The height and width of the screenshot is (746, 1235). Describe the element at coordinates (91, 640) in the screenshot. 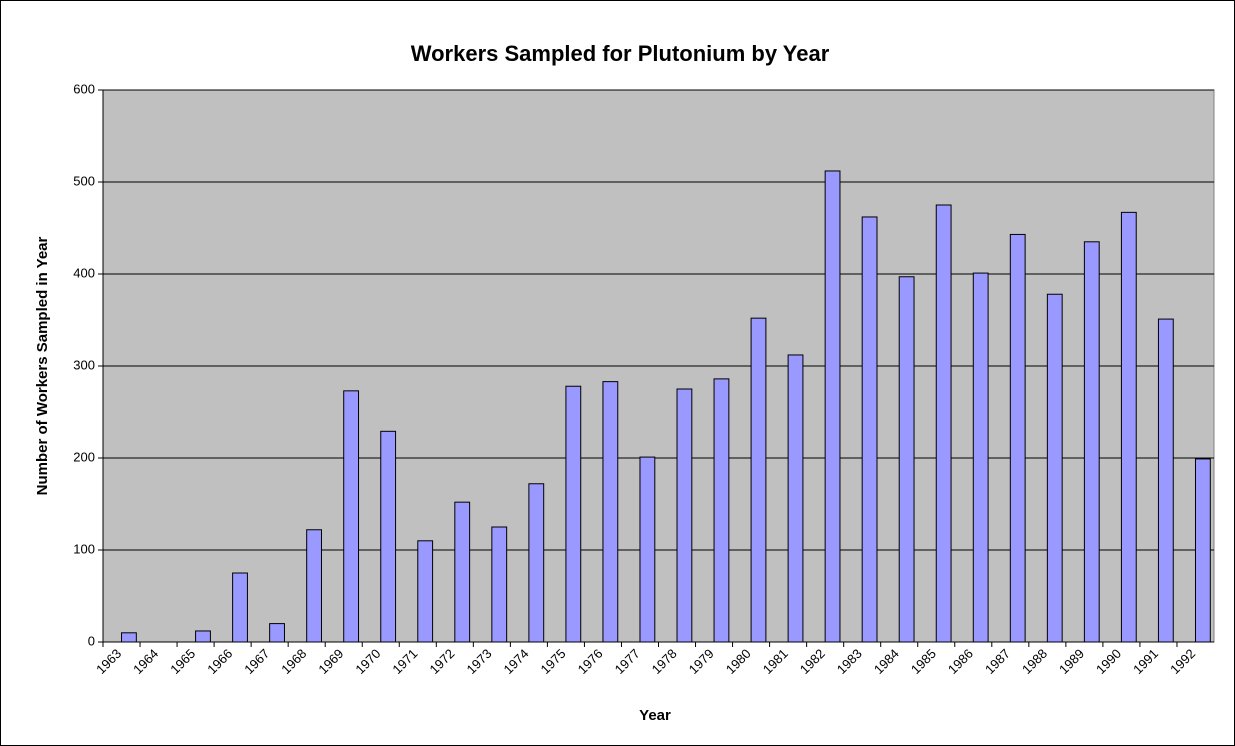

I see `y-tick-label: 0` at that location.